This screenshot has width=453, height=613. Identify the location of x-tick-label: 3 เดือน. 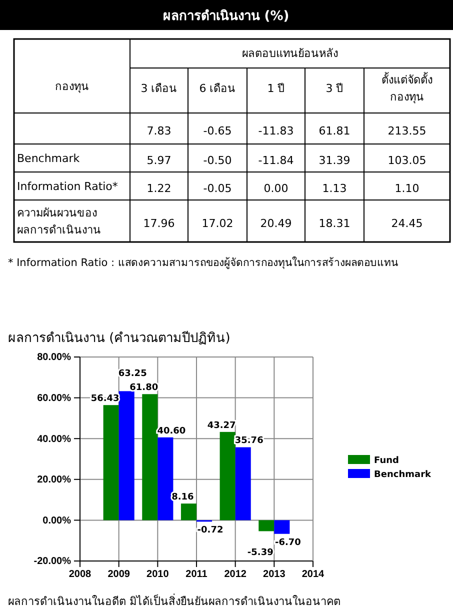
(159, 88).